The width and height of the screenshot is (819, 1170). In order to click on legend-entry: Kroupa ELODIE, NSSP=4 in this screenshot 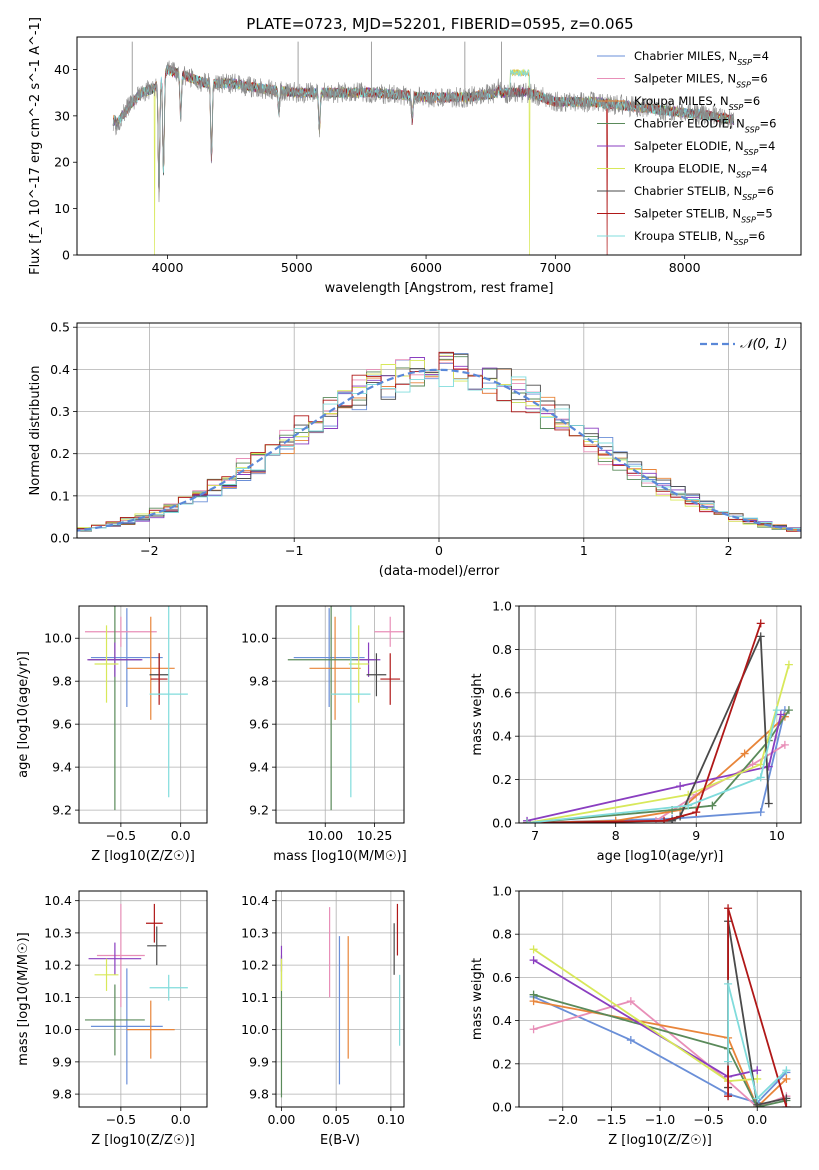, I will do `click(701, 171)`.